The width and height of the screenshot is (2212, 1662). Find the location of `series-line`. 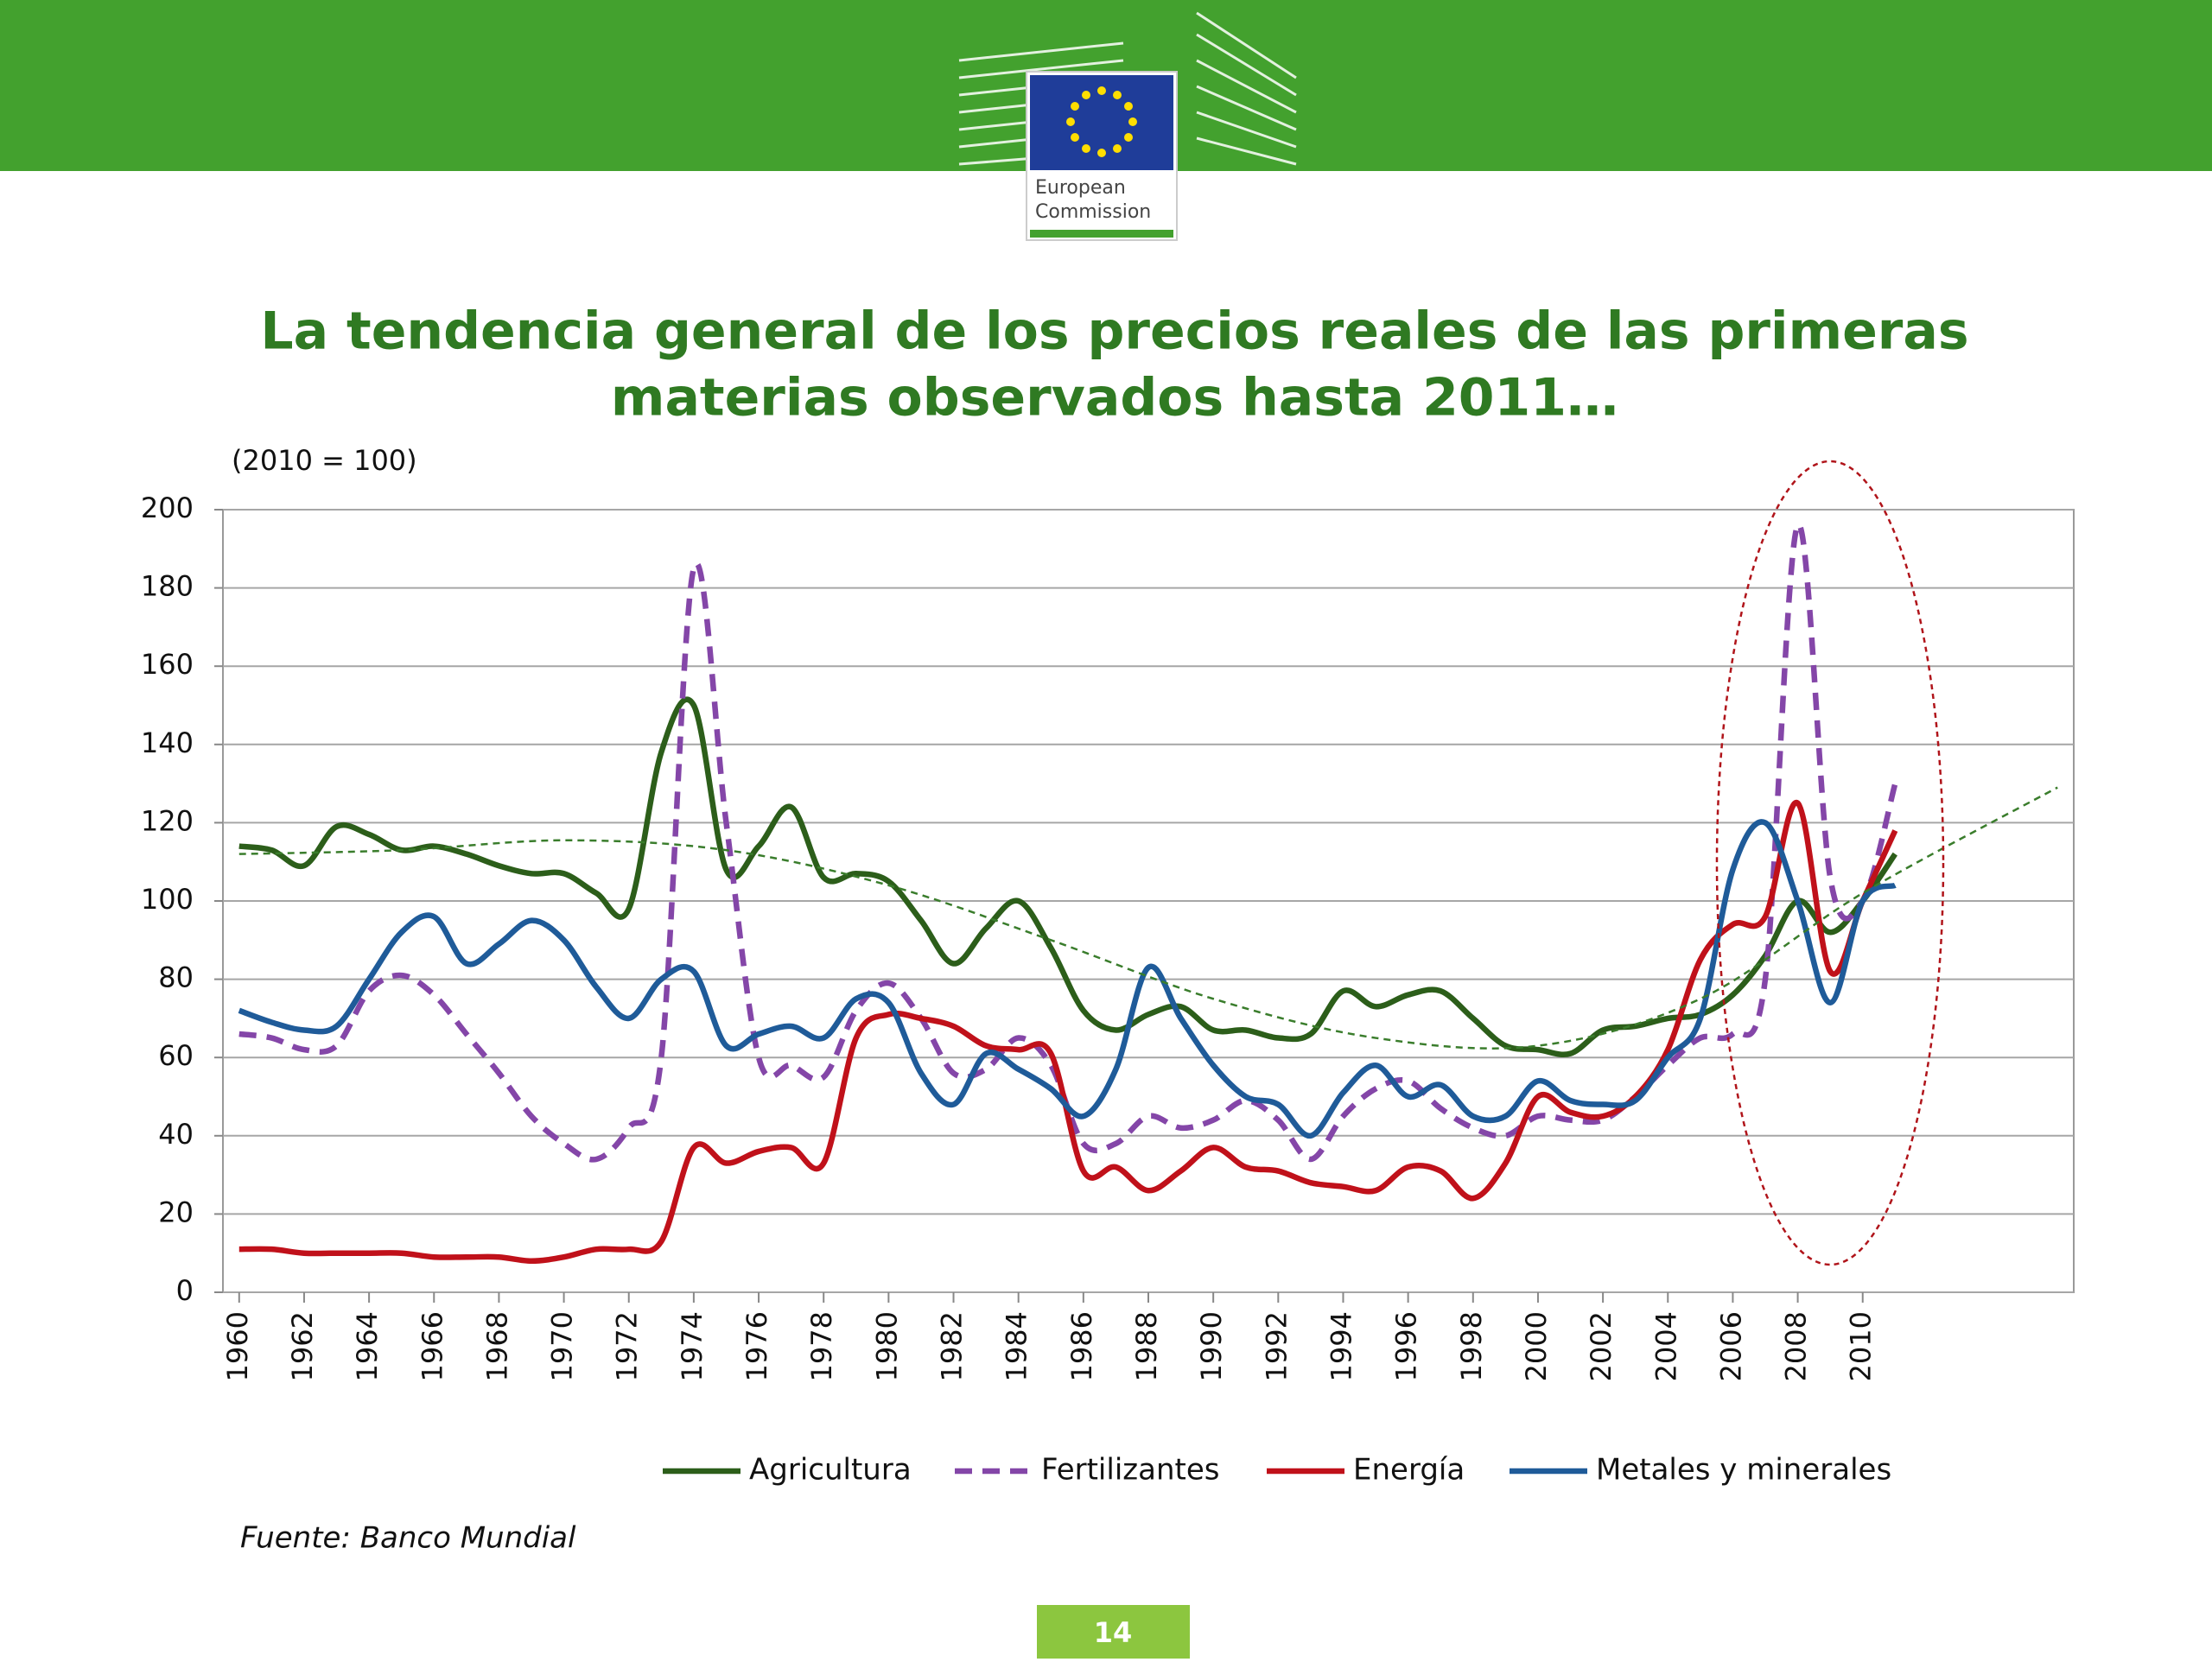

series-line is located at coordinates (1067, 979).